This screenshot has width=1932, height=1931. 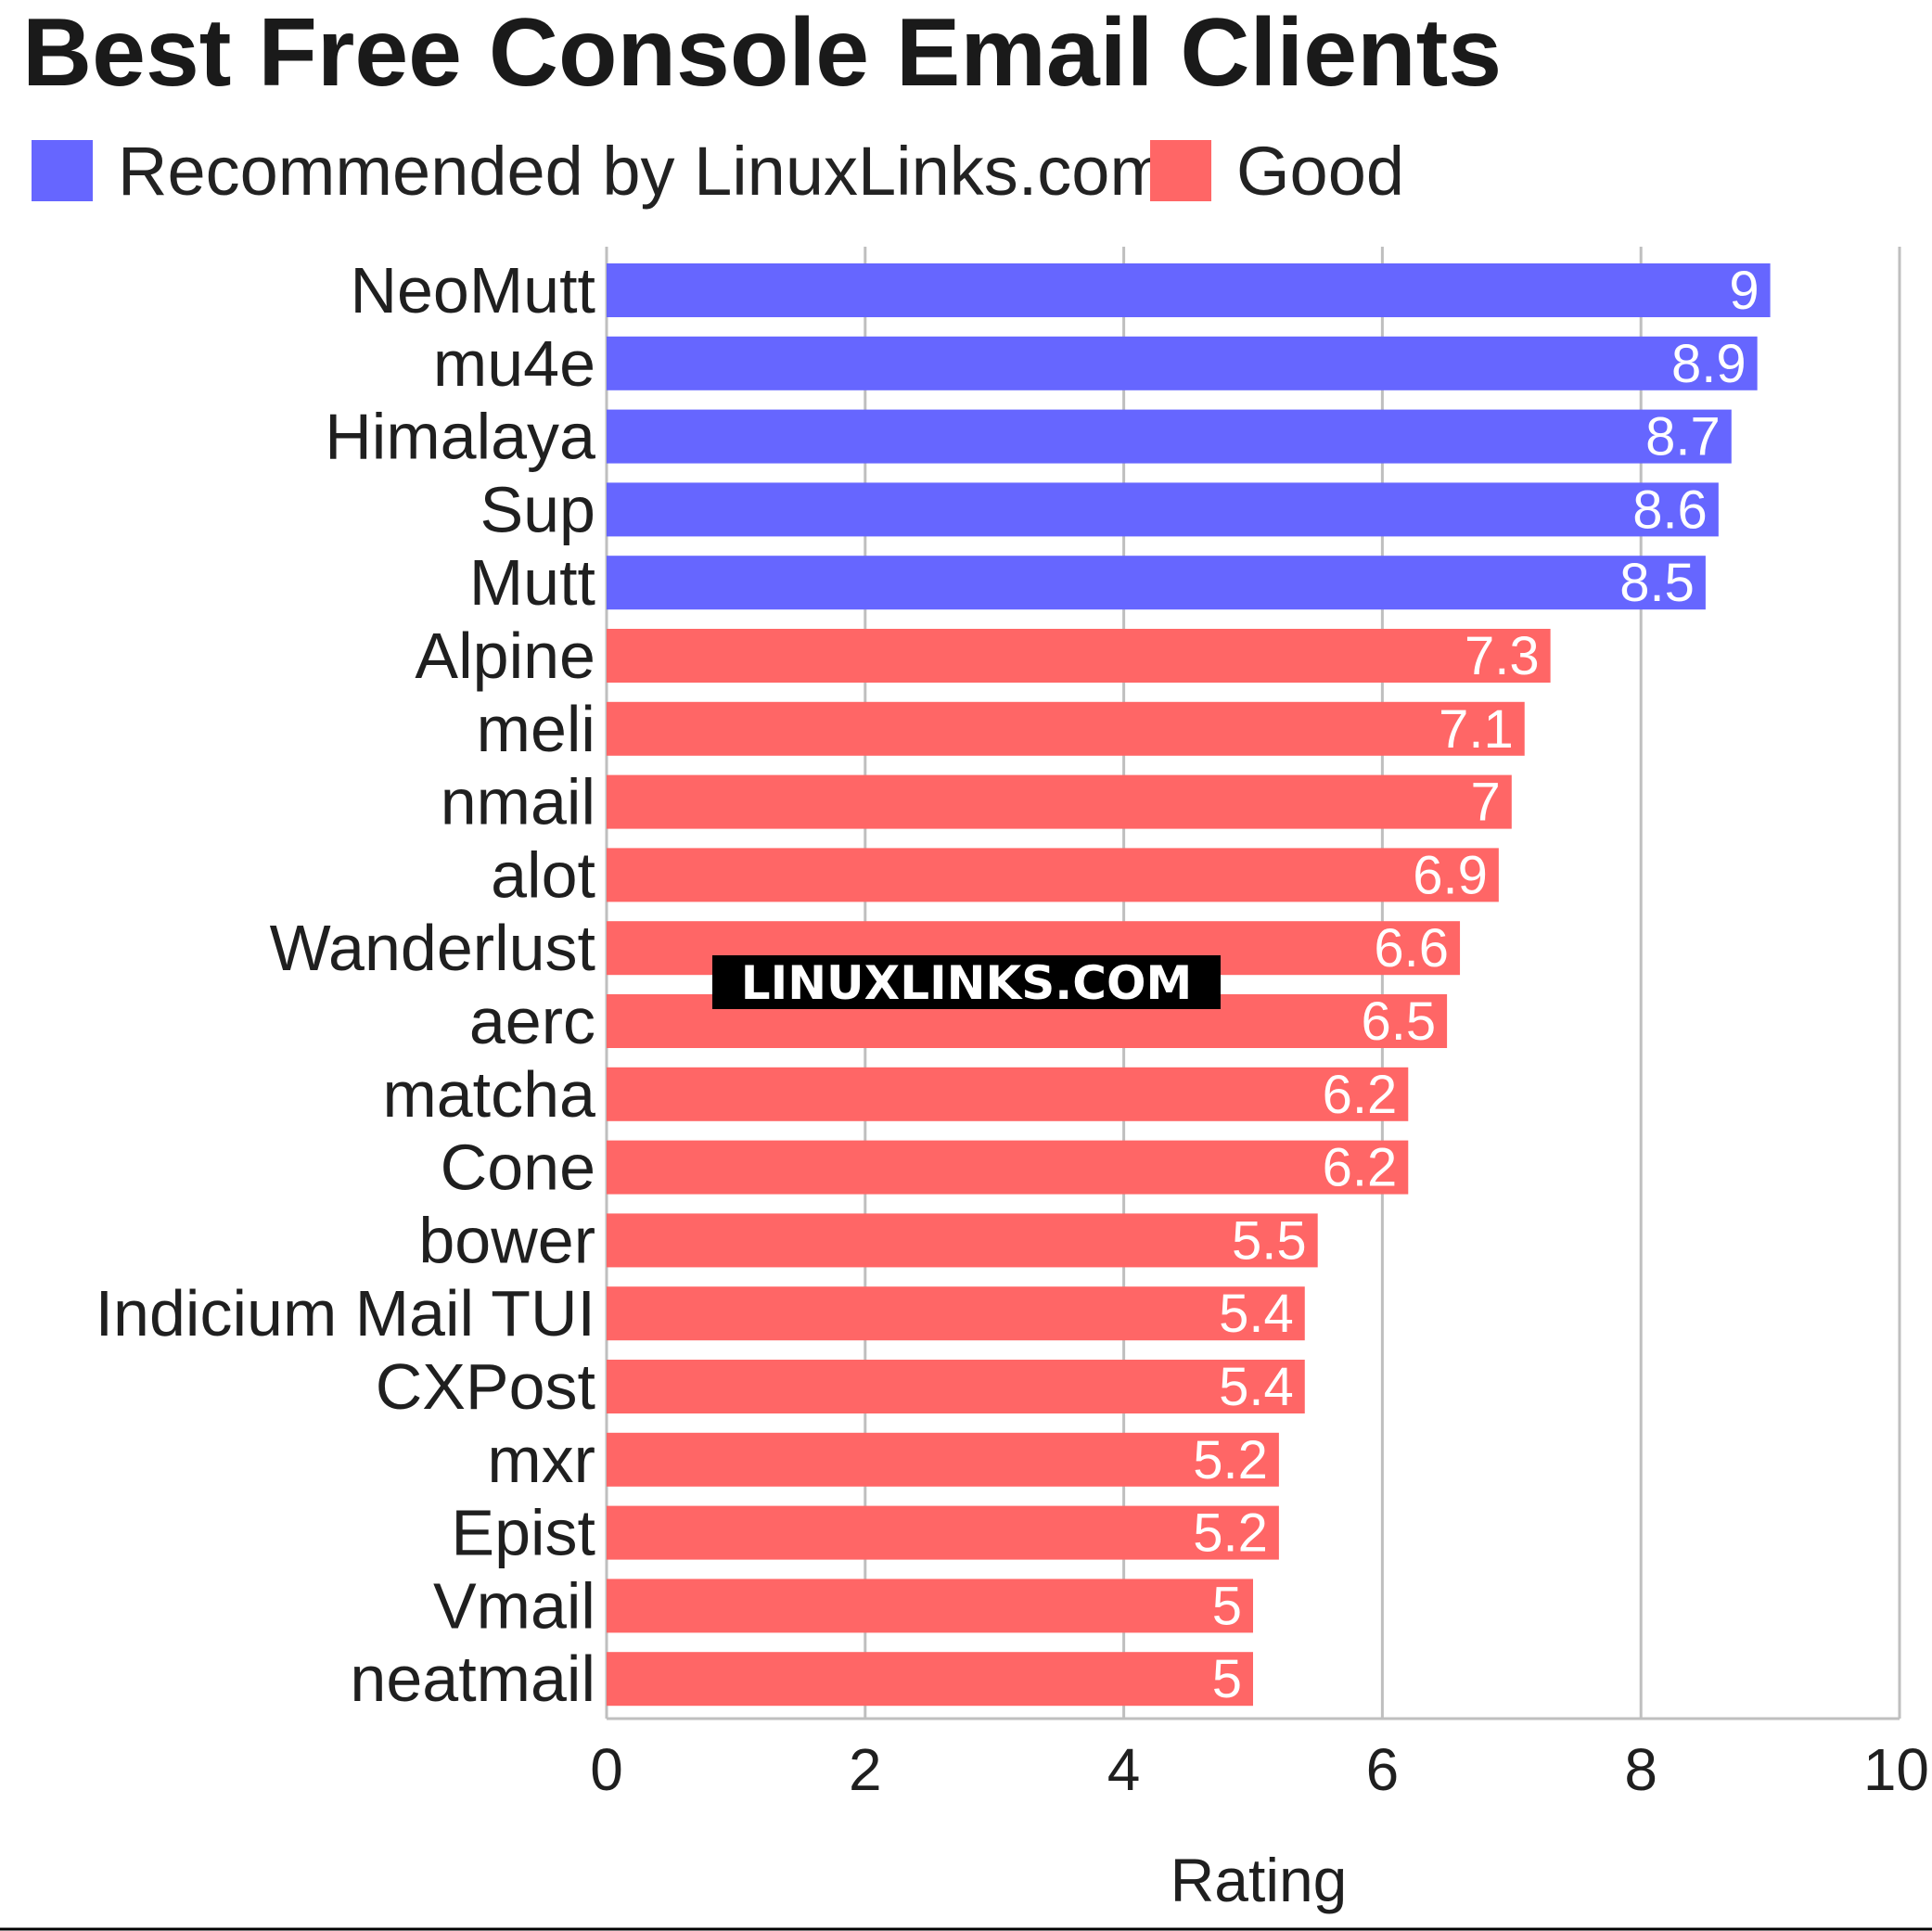 I want to click on x-tick-label: 2, so click(x=865, y=1770).